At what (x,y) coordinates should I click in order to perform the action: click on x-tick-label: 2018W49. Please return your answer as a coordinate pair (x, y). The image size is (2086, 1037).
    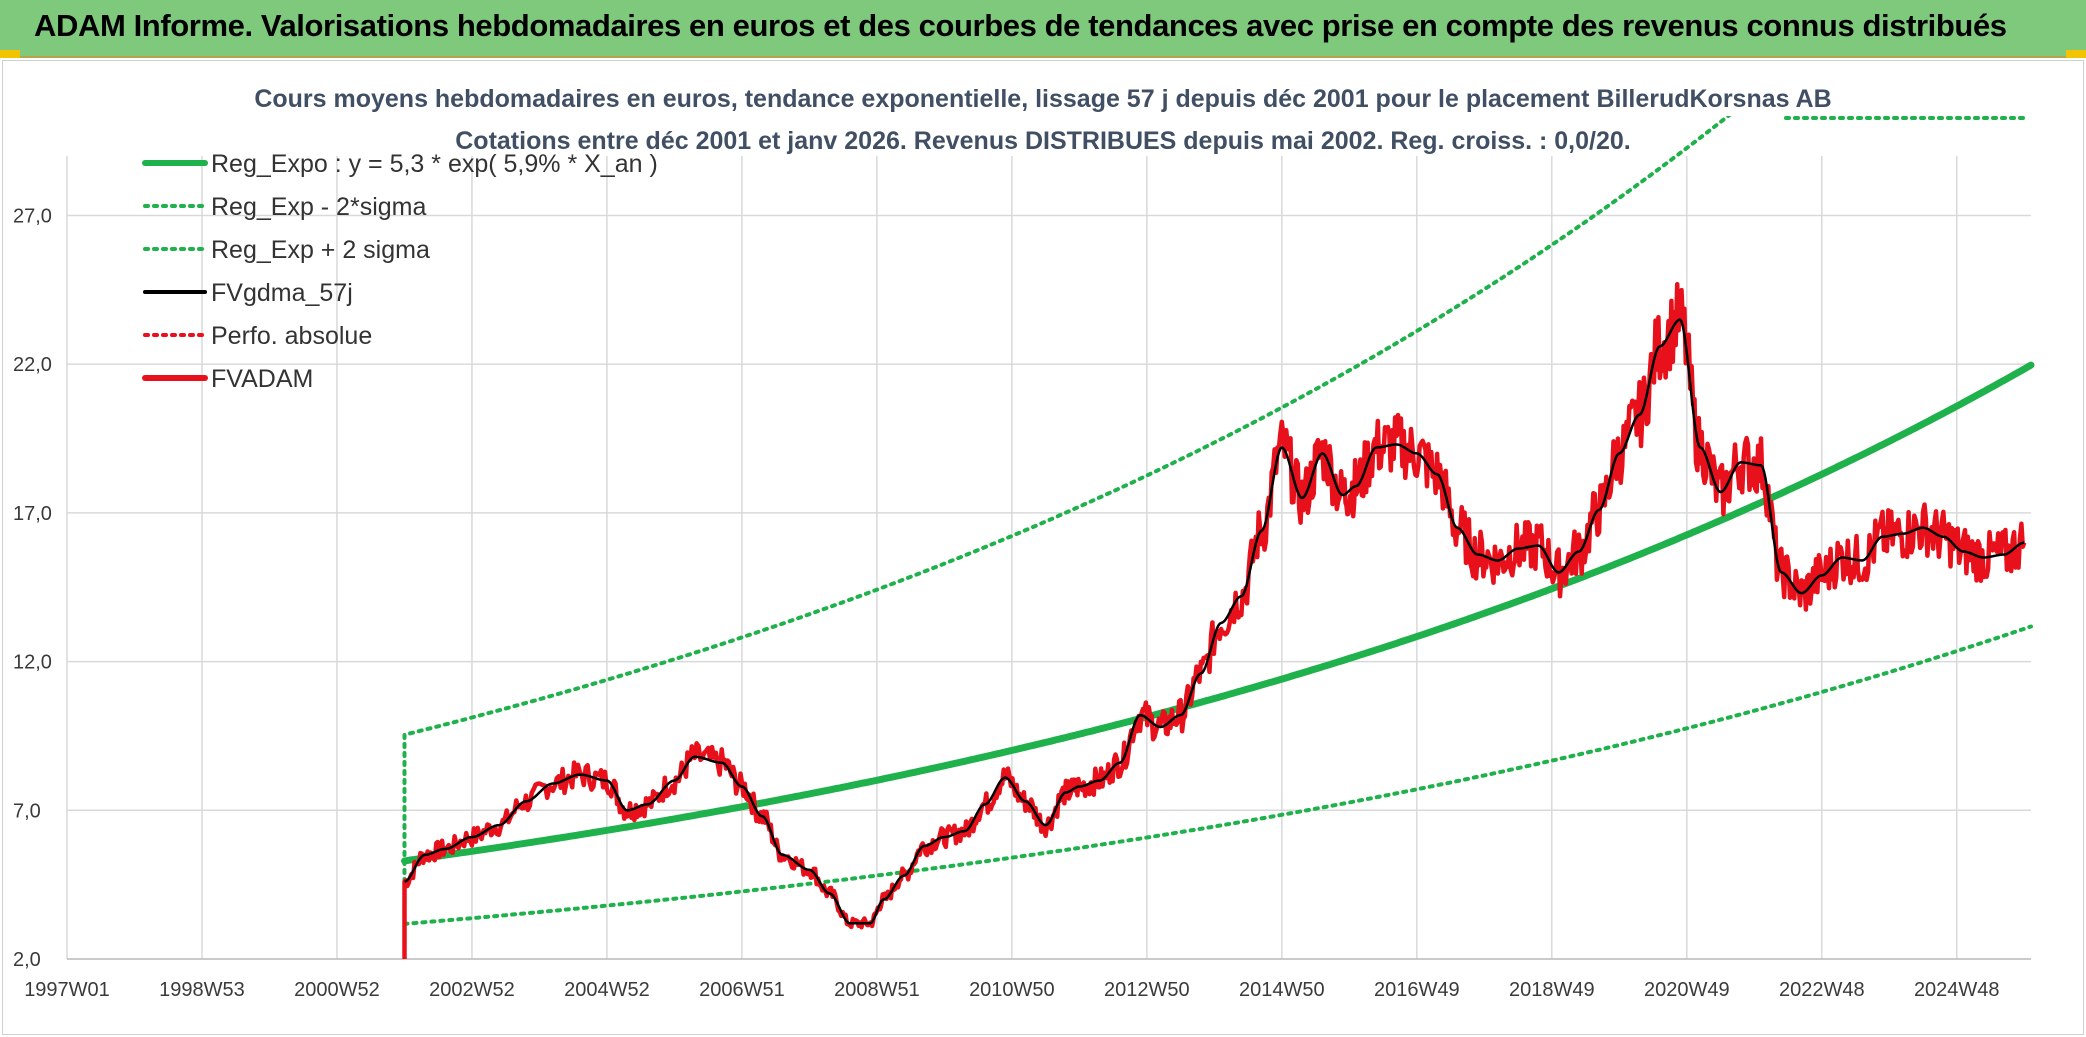
    Looking at the image, I should click on (1552, 990).